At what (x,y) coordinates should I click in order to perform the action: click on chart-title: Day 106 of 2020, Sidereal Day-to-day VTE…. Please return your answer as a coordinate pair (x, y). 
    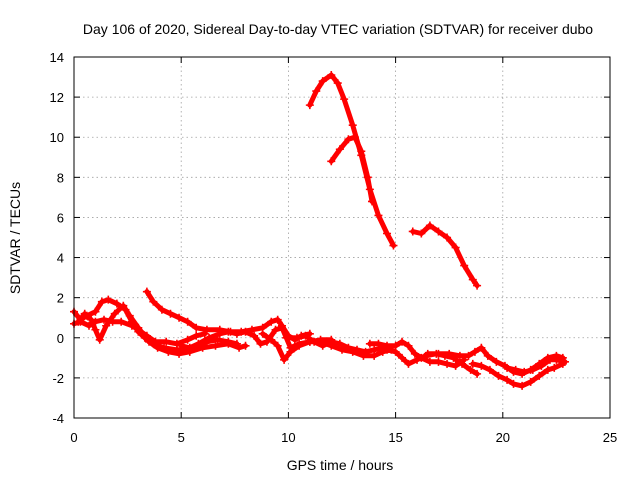
    Looking at the image, I should click on (338, 29).